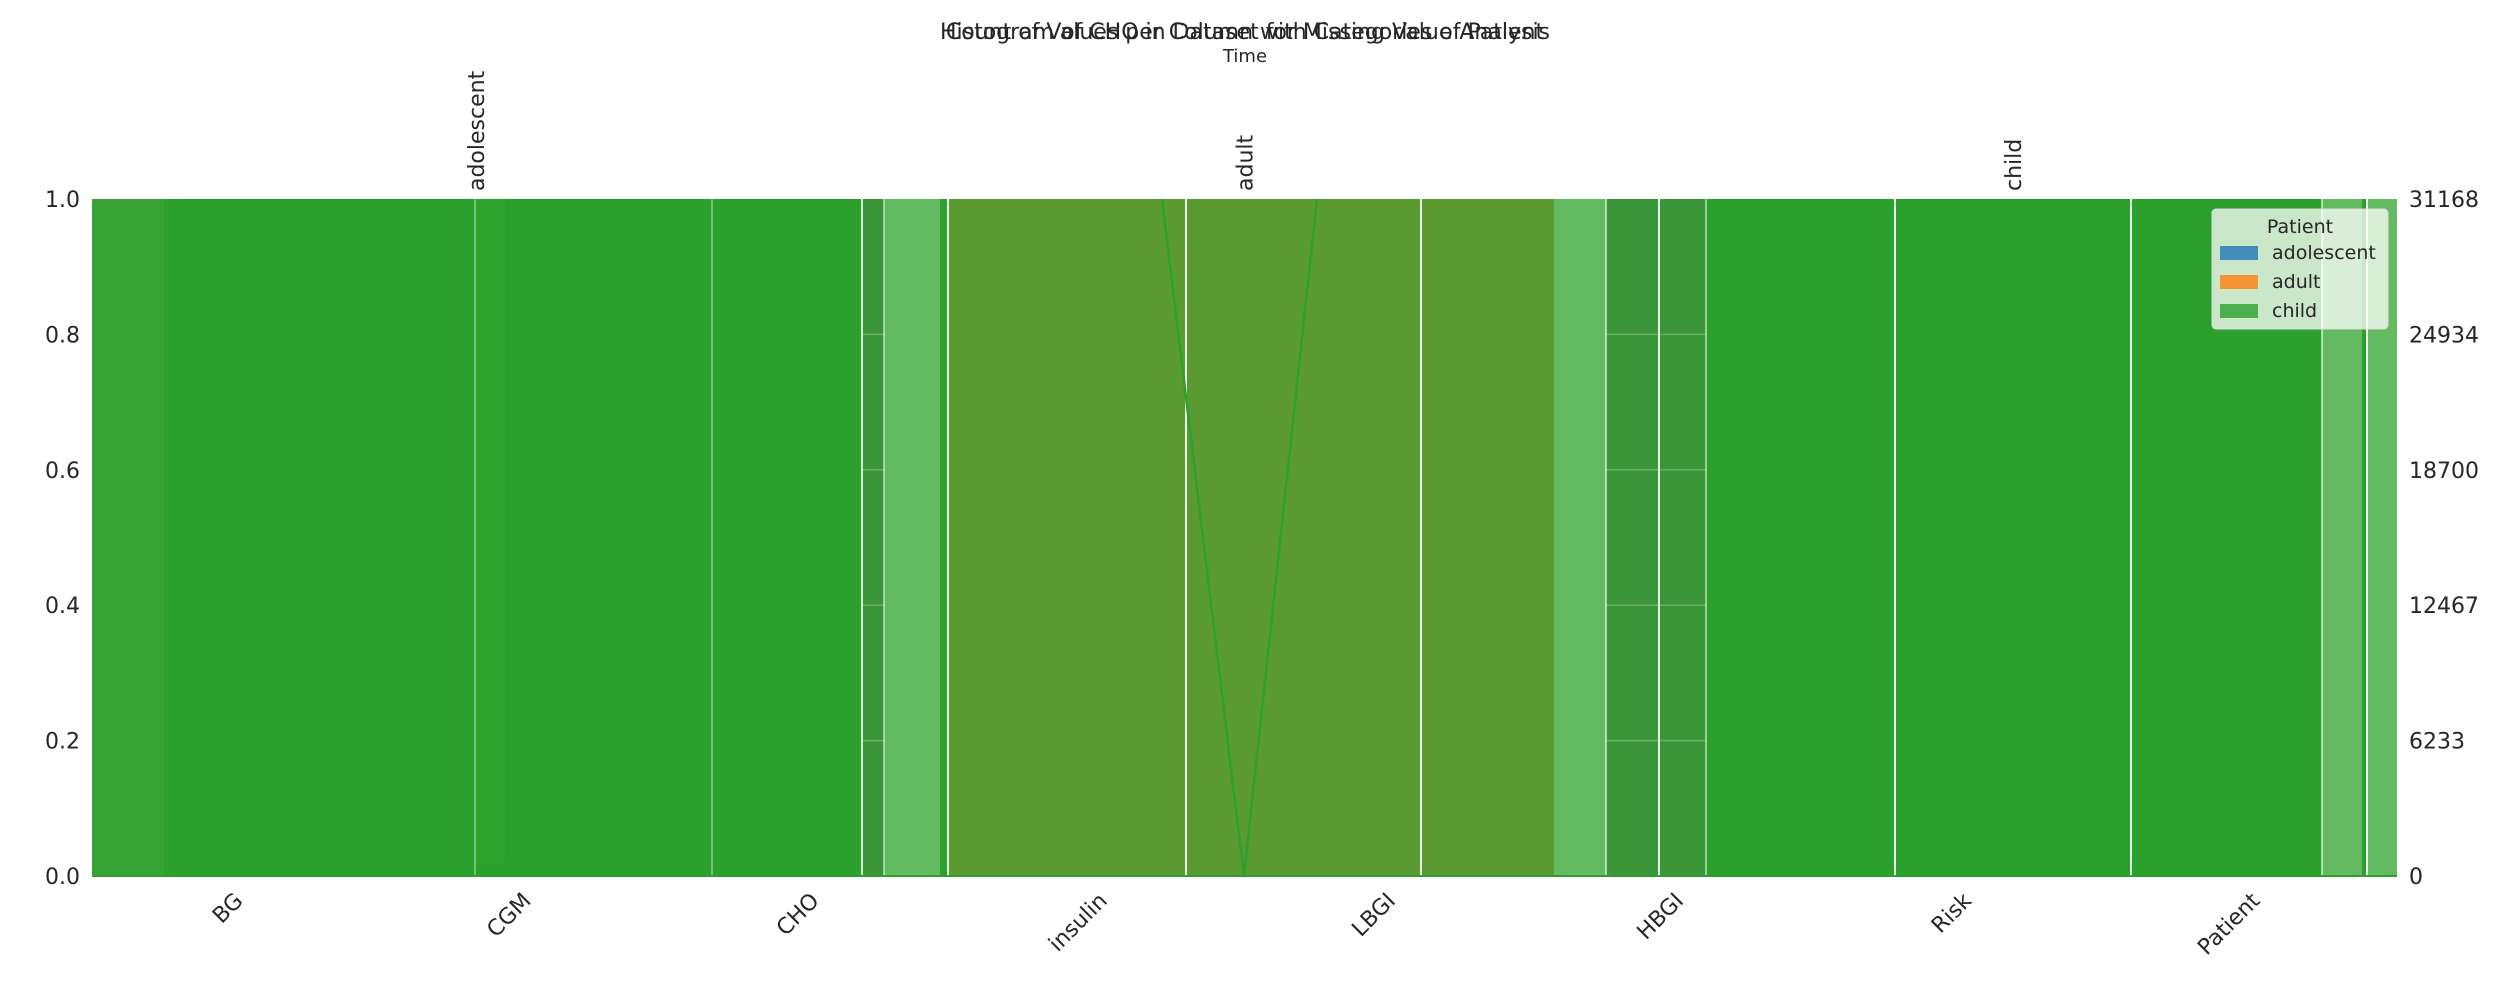  Describe the element at coordinates (2324, 253) in the screenshot. I see `legend-label-adolescent: adolescent` at that location.